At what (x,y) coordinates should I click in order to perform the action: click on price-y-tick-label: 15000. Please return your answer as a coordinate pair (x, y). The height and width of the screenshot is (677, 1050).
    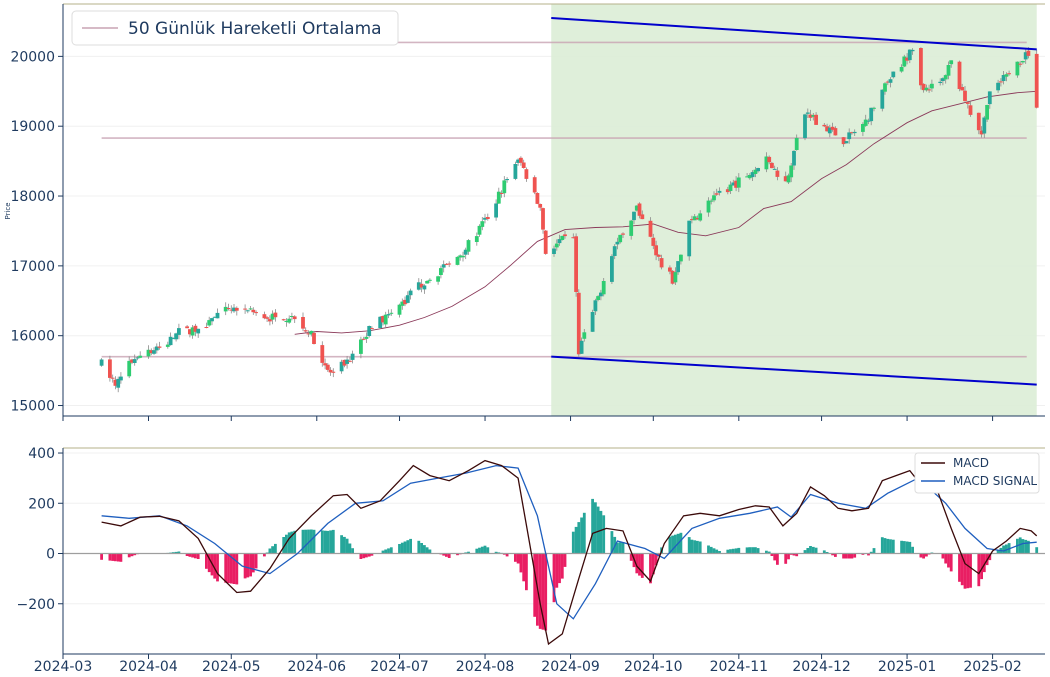
    Looking at the image, I should click on (32, 407).